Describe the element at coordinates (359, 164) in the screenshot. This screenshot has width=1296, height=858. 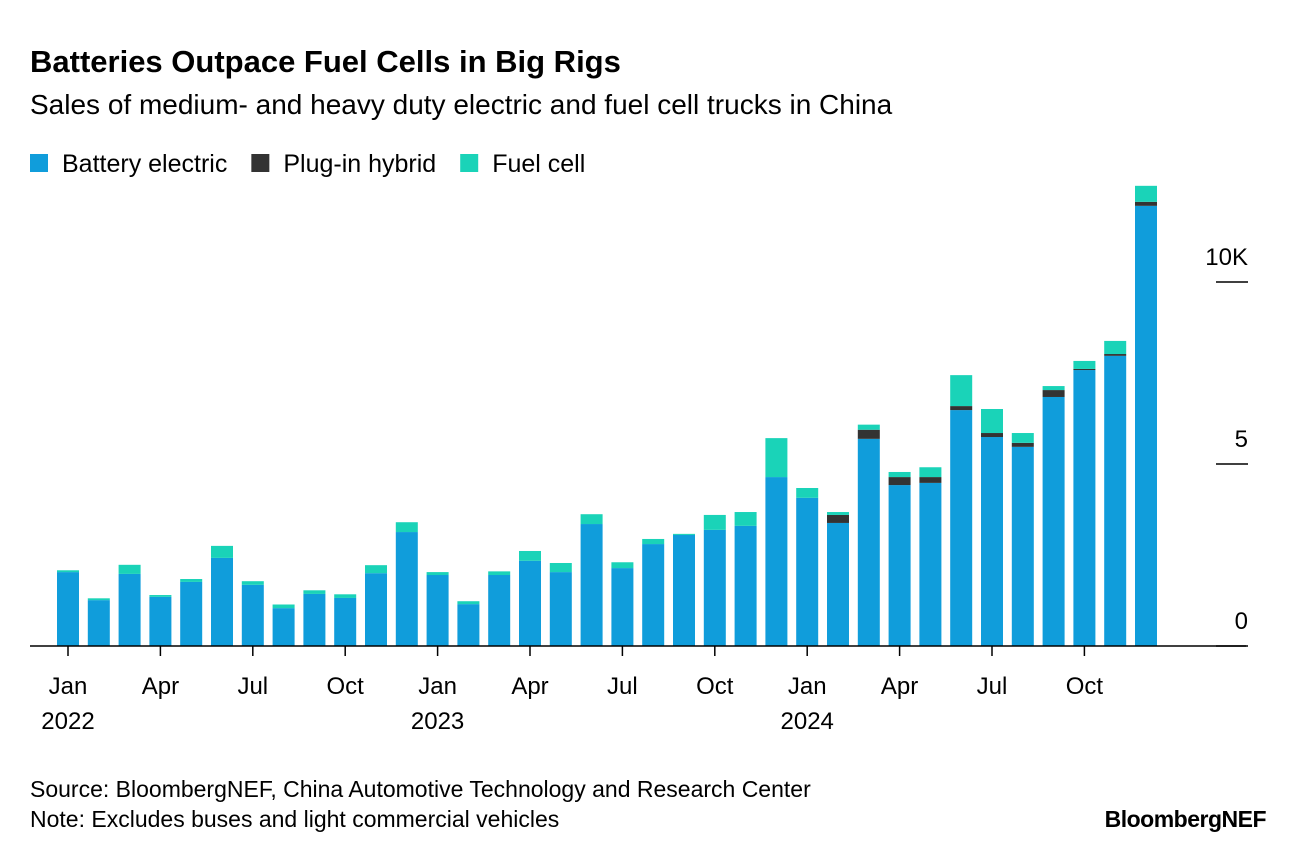
I see `legend-label: Plug-in hybrid` at that location.